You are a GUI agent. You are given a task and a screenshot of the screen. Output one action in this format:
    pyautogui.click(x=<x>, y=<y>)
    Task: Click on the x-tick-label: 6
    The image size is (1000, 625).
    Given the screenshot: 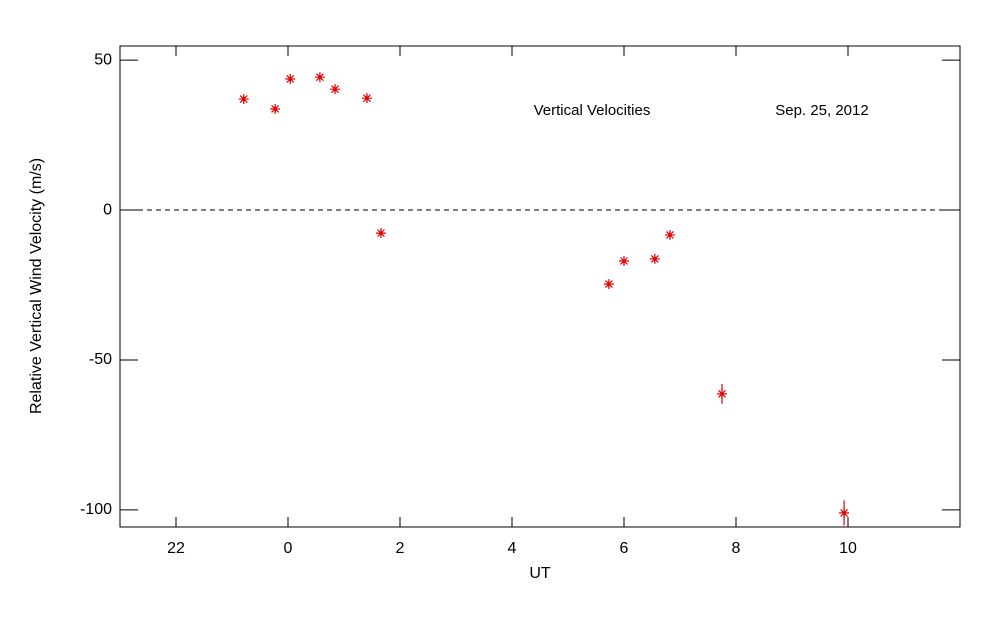 What is the action you would take?
    pyautogui.click(x=624, y=548)
    